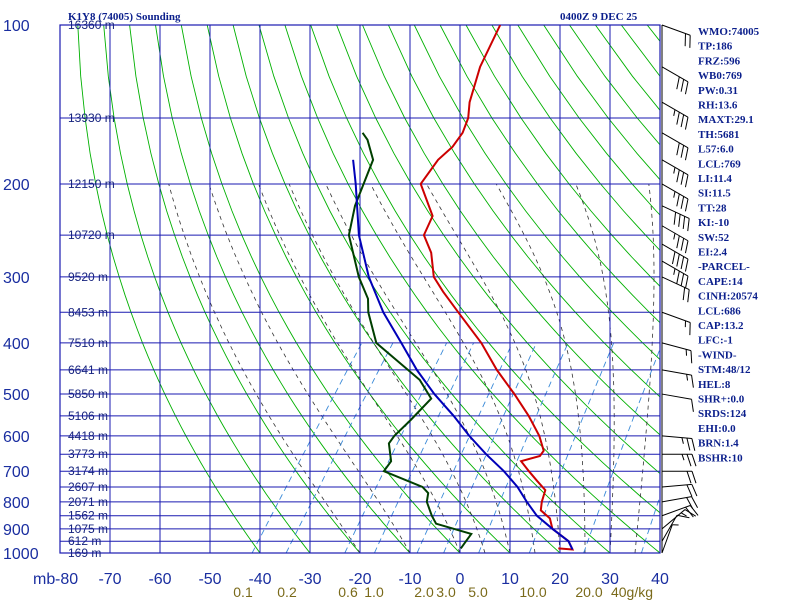  Describe the element at coordinates (713, 253) in the screenshot. I see `index-line: EI:2.4` at that location.